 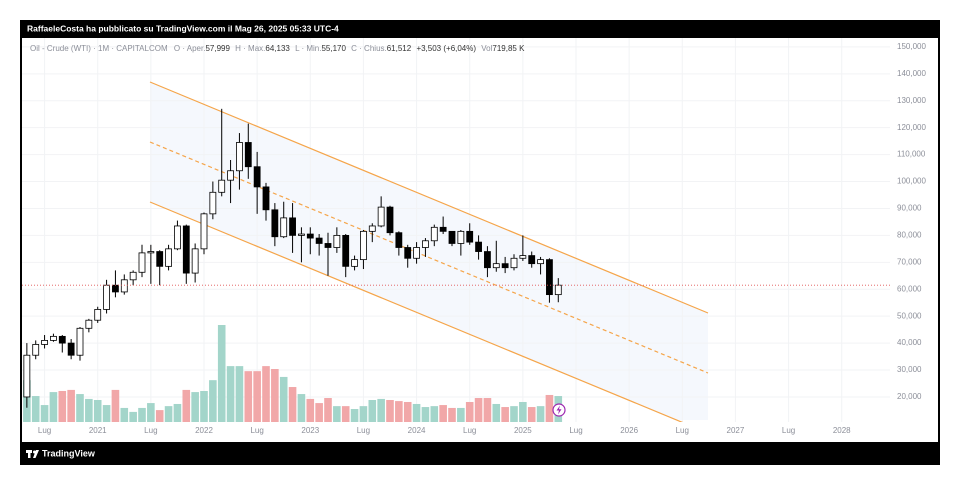 I want to click on x-tick-label: 2022, so click(x=204, y=430).